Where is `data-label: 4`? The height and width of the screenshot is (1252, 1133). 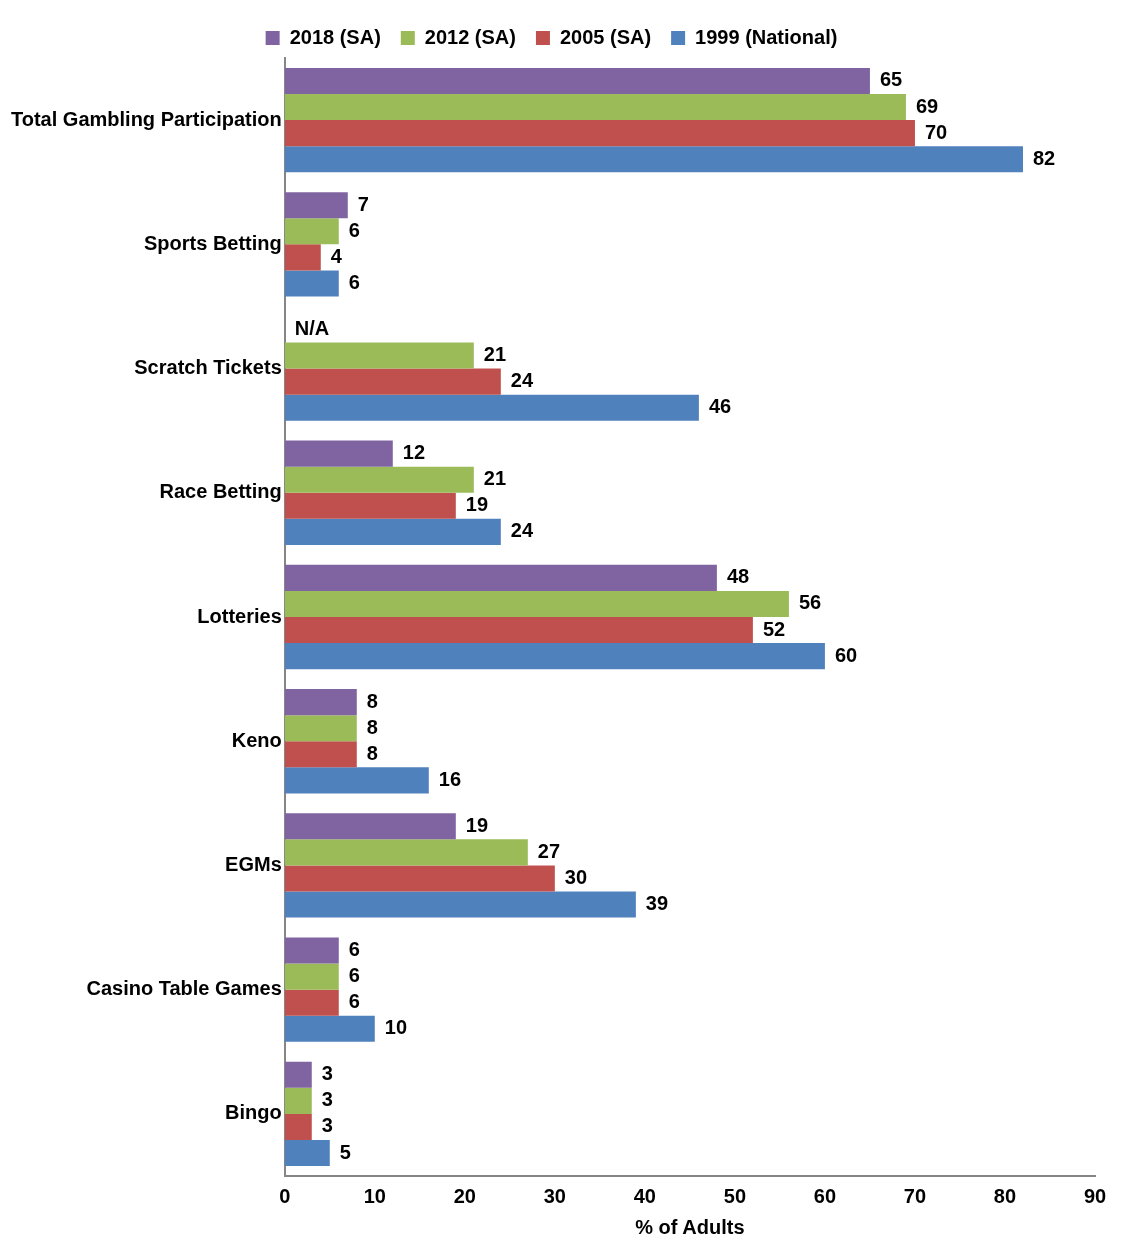 data-label: 4 is located at coordinates (336, 255).